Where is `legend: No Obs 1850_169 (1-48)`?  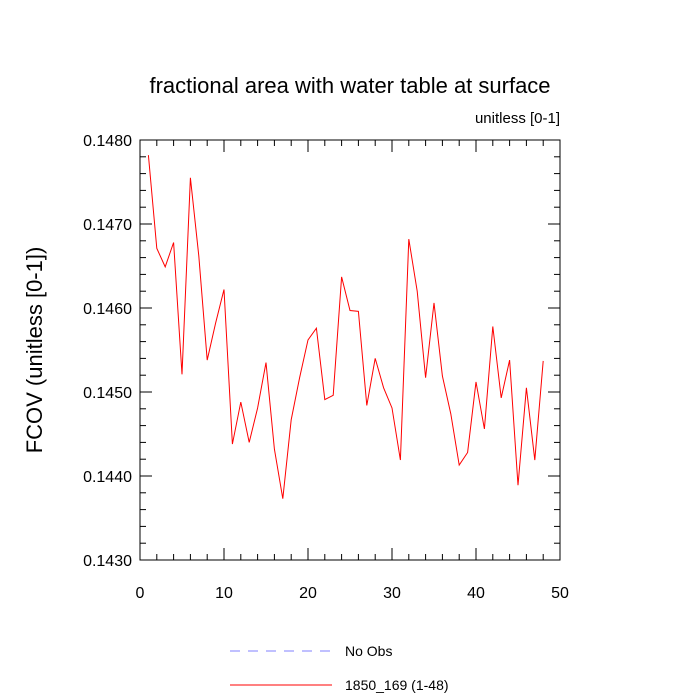
legend: No Obs 1850_169 (1-48) is located at coordinates (339, 668).